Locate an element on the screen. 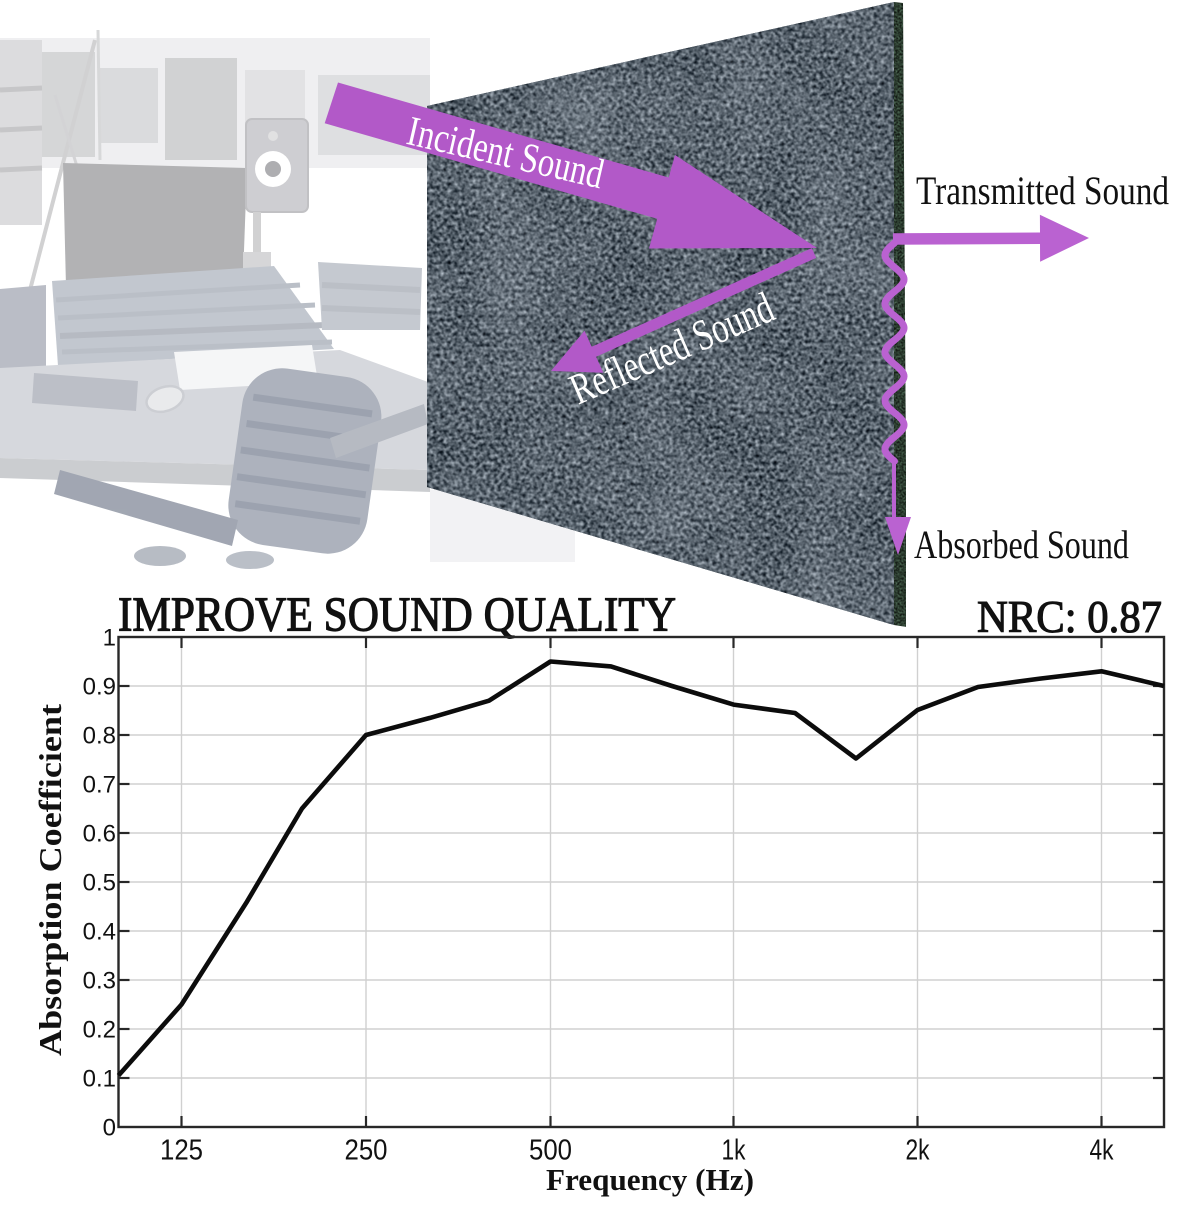  svg-text: 500 is located at coordinates (550, 1151).